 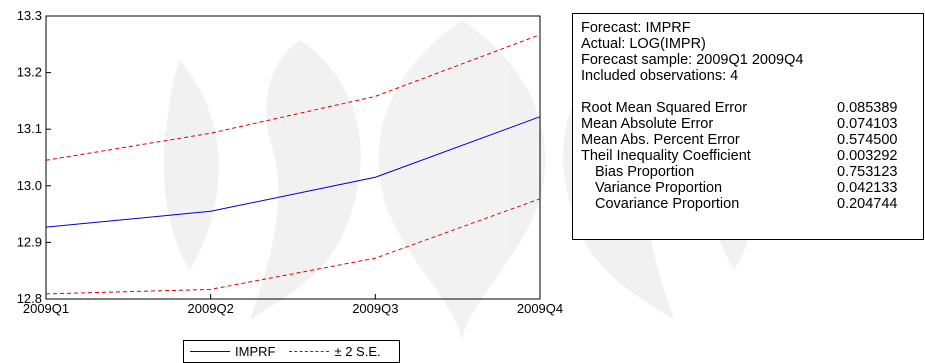 I want to click on chart-legend: IMPRF ± 2 S.E., so click(x=291, y=351).